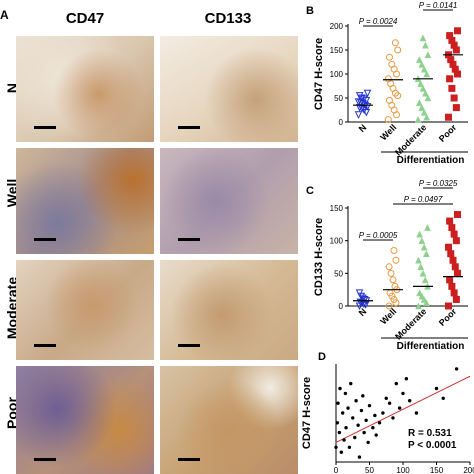  Describe the element at coordinates (438, 5) in the screenshot. I see `p-value-label: P = 0.0141` at that location.